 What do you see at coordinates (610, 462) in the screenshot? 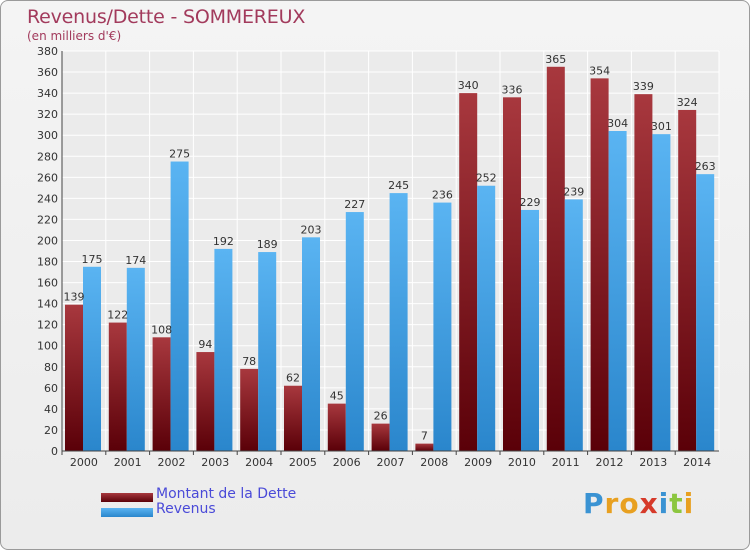
I see `x-tick-label: 2012` at bounding box center [610, 462].